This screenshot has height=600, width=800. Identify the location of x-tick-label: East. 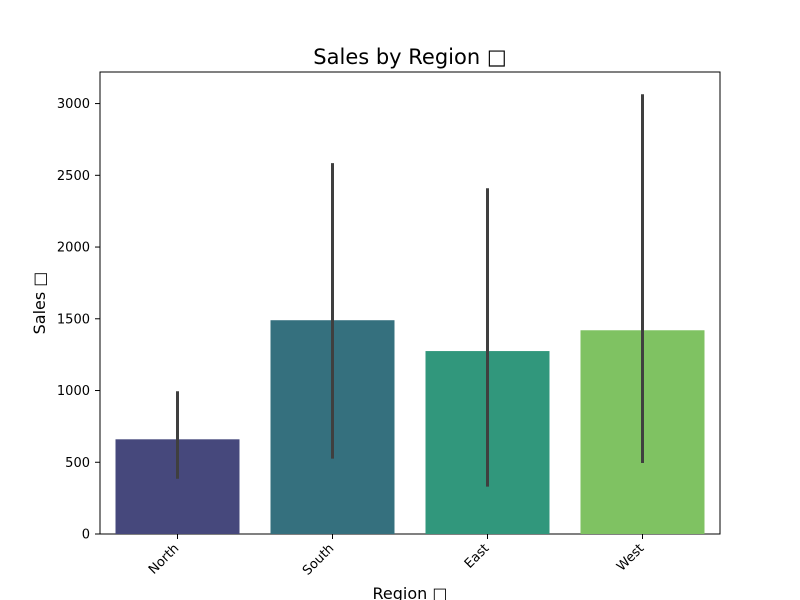
(477, 556).